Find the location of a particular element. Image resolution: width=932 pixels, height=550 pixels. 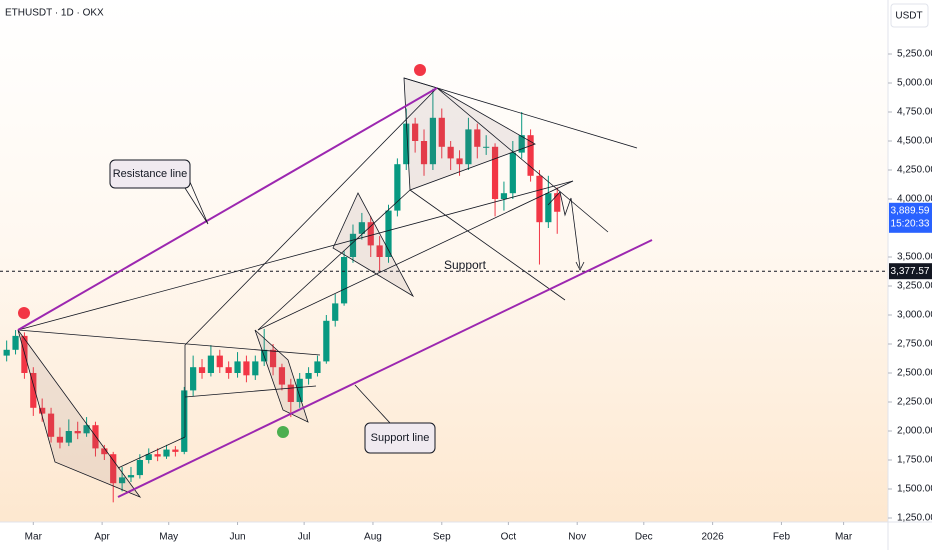

callout-label: Support line is located at coordinates (400, 438).